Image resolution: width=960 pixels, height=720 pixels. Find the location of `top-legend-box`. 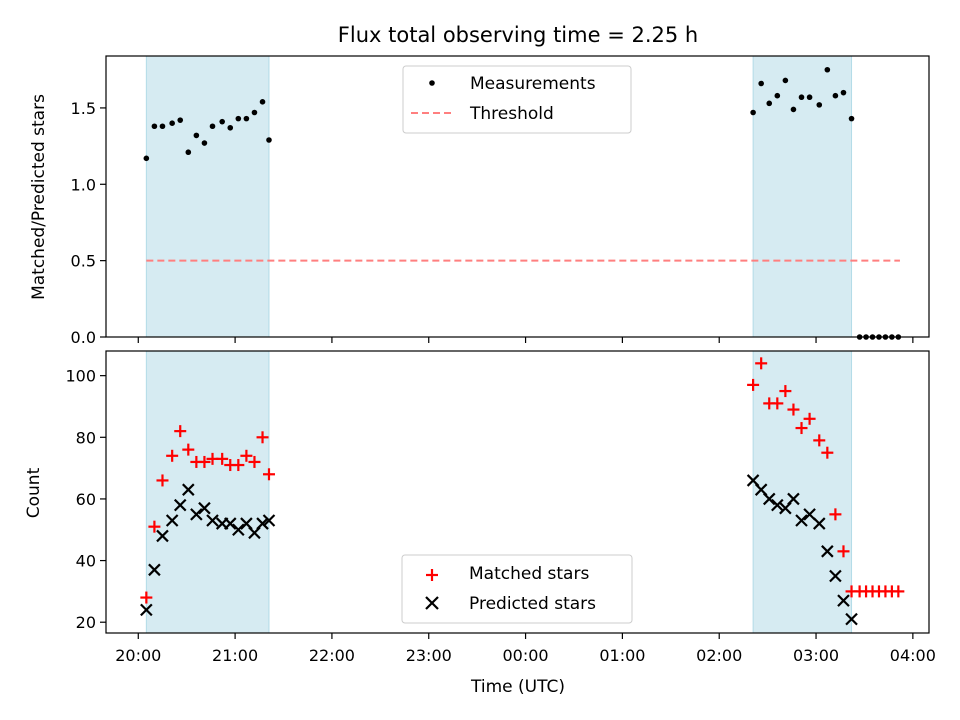

top-legend-box is located at coordinates (517, 99).